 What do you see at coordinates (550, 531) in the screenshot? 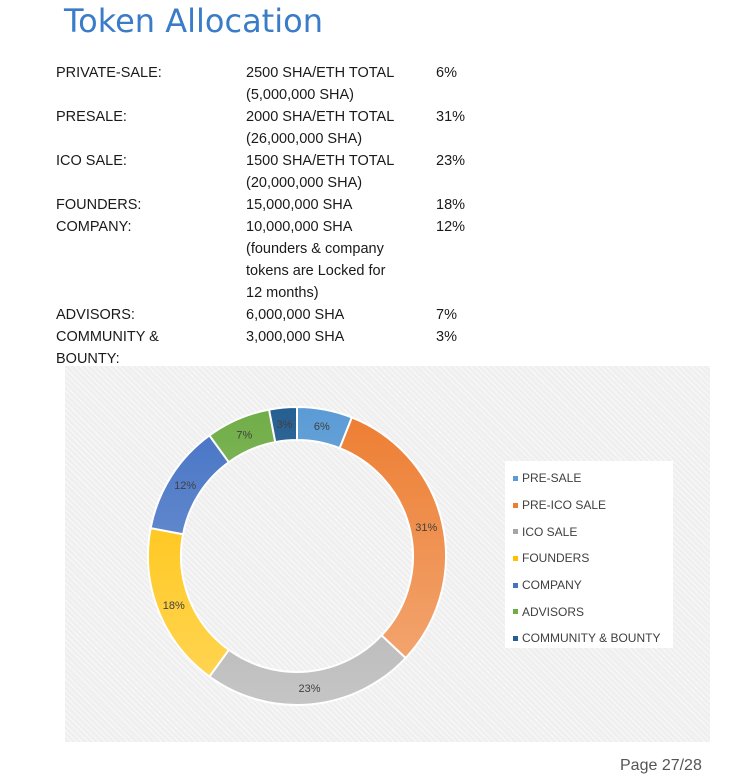
I see `legend-label: ICO SALE` at bounding box center [550, 531].